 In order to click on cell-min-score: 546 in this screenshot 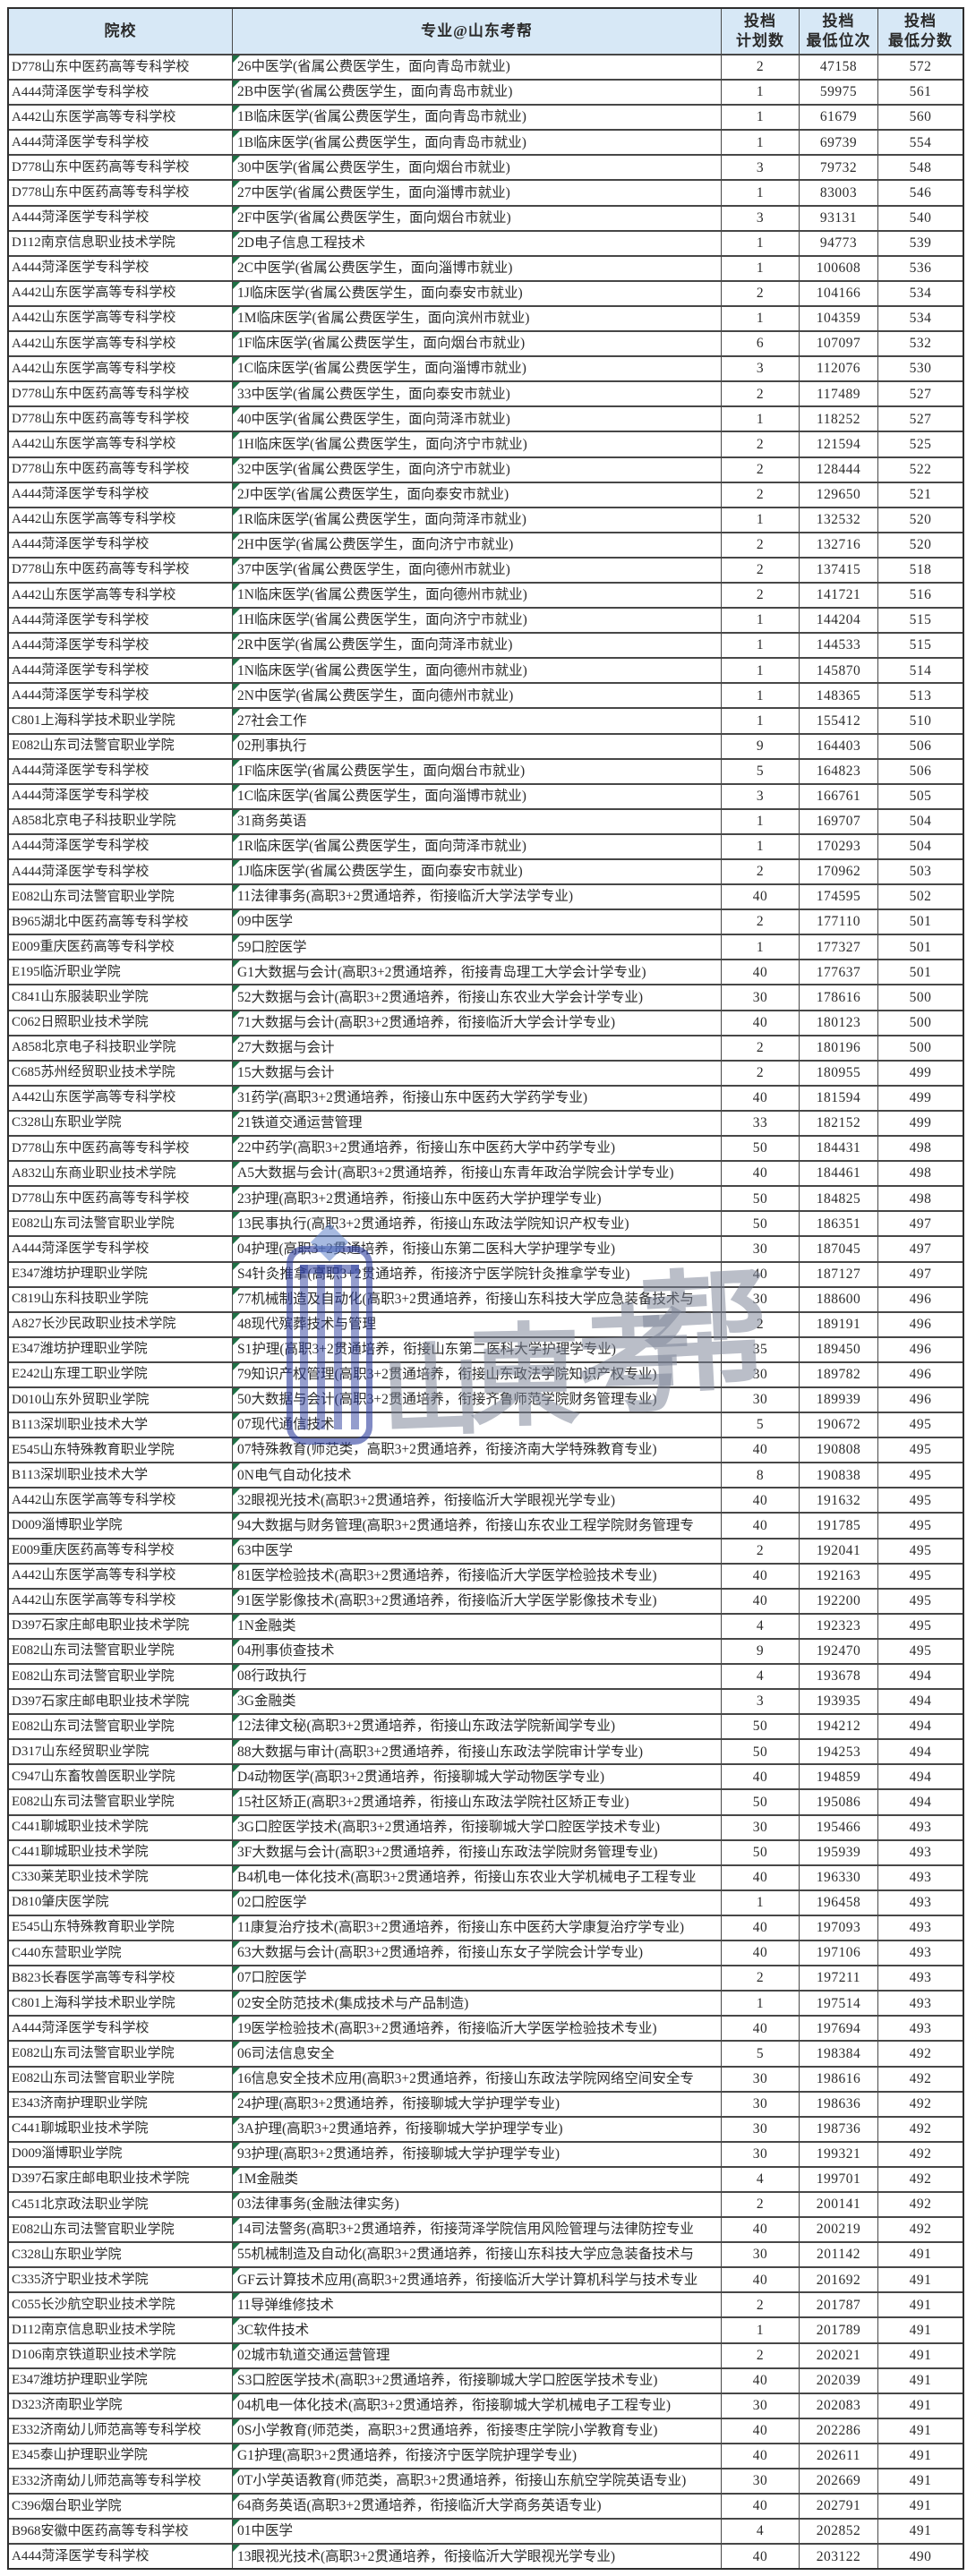, I will do `click(920, 193)`.